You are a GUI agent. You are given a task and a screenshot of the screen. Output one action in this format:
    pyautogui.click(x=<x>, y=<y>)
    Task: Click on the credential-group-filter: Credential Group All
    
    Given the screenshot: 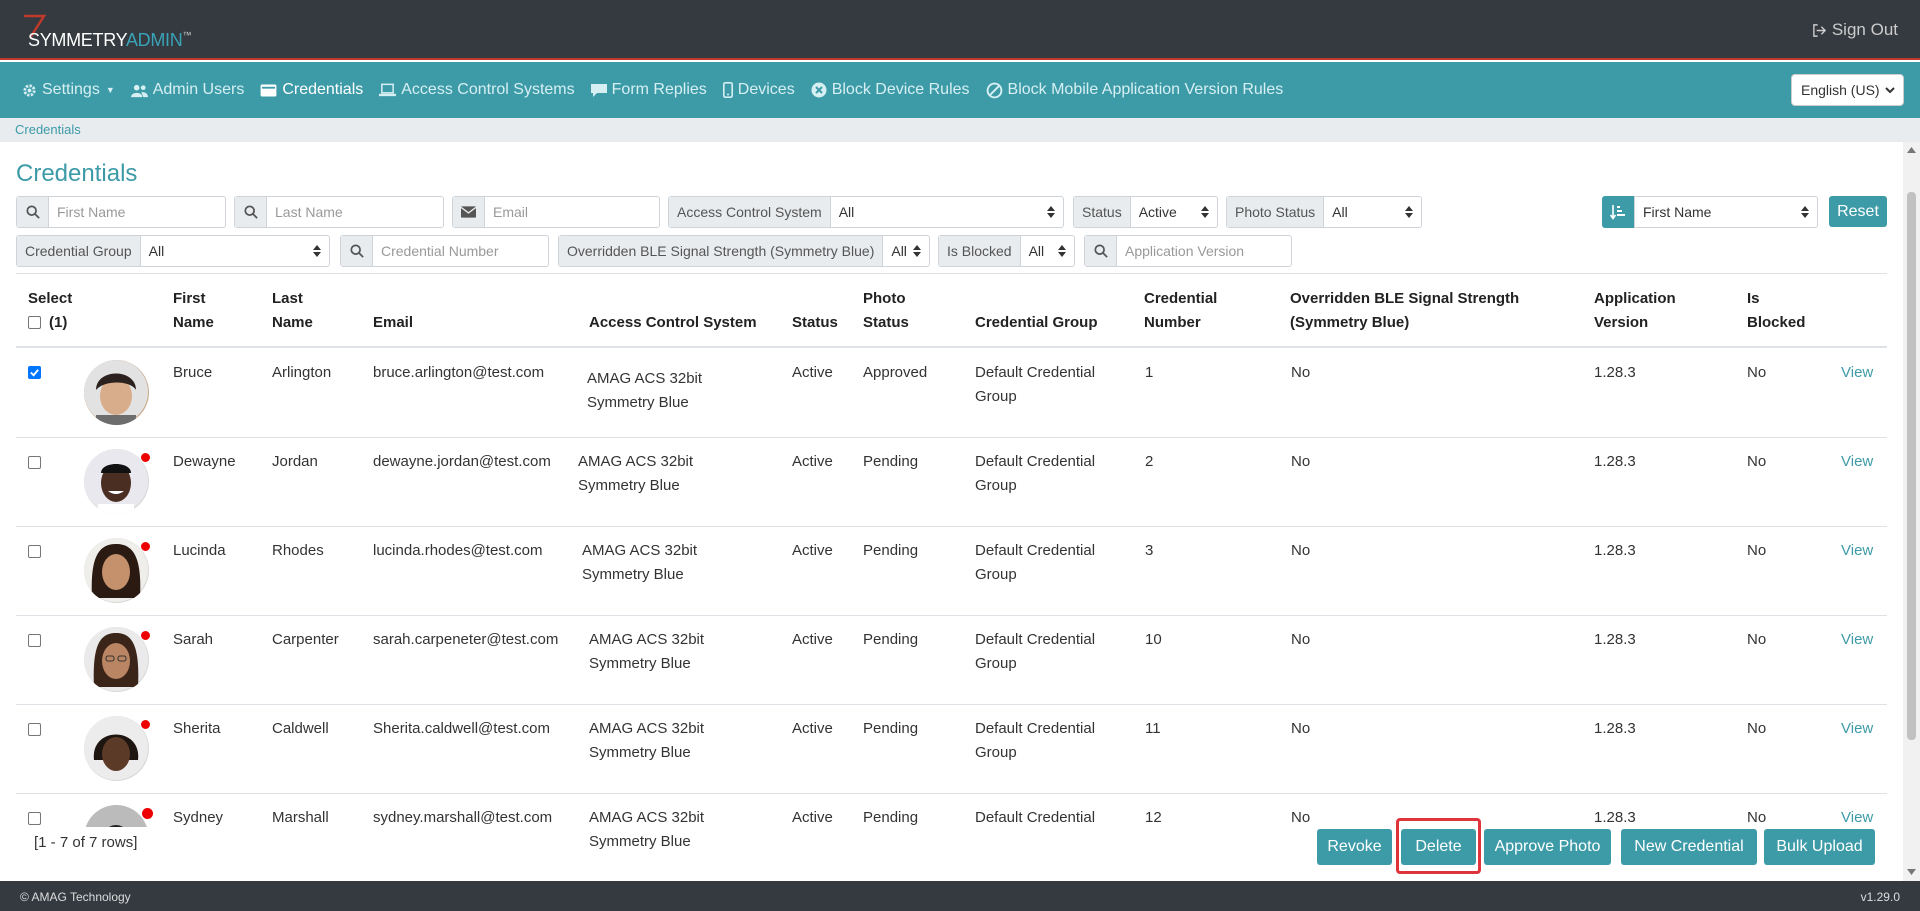 What is the action you would take?
    pyautogui.click(x=173, y=251)
    